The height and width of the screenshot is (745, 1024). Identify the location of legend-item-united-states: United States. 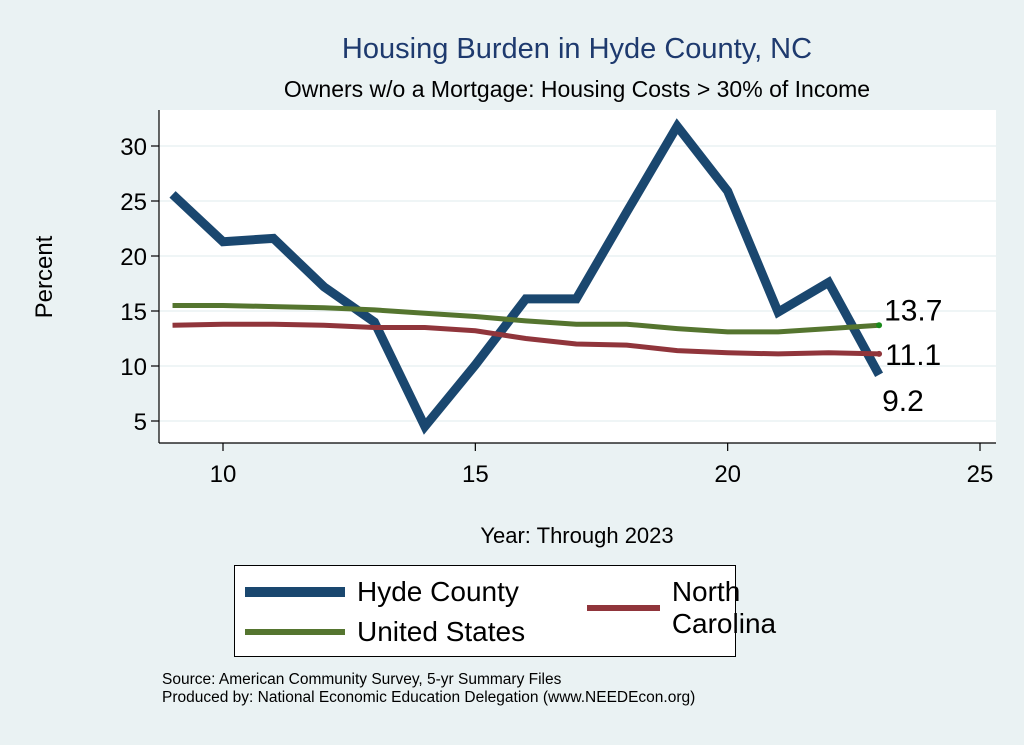
(385, 632).